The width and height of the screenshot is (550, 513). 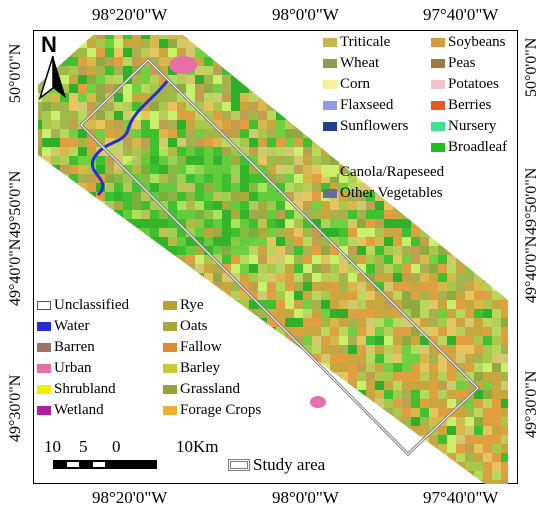 What do you see at coordinates (52, 446) in the screenshot?
I see `scale-label: 10` at bounding box center [52, 446].